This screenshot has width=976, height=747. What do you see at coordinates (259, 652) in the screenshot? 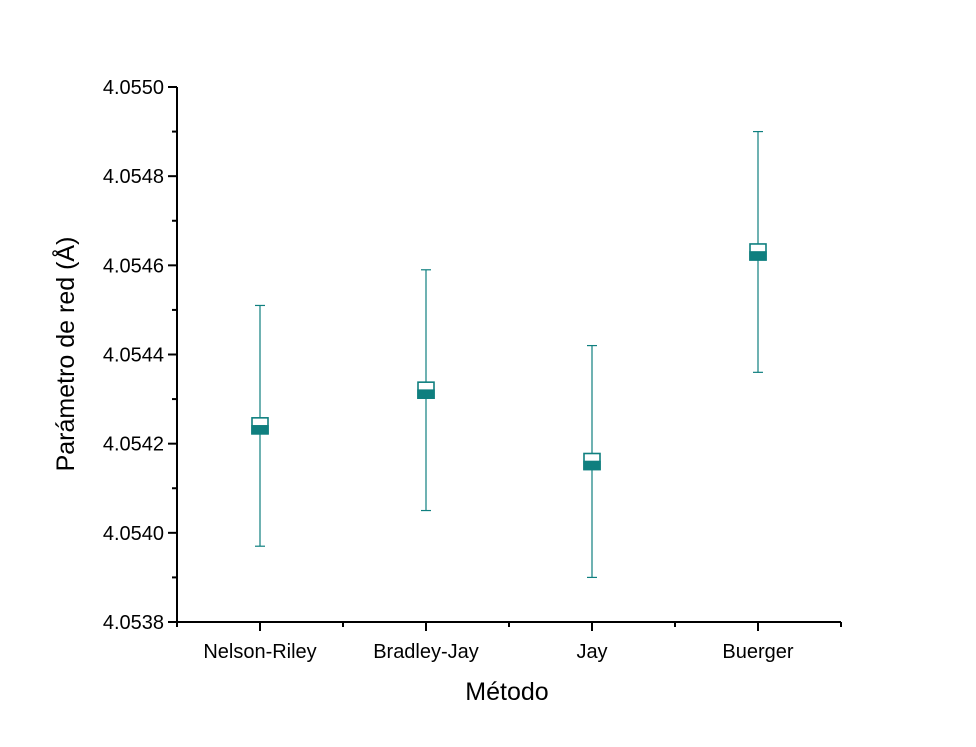
I see `x-tick-label: Nelson-Riley` at bounding box center [259, 652].